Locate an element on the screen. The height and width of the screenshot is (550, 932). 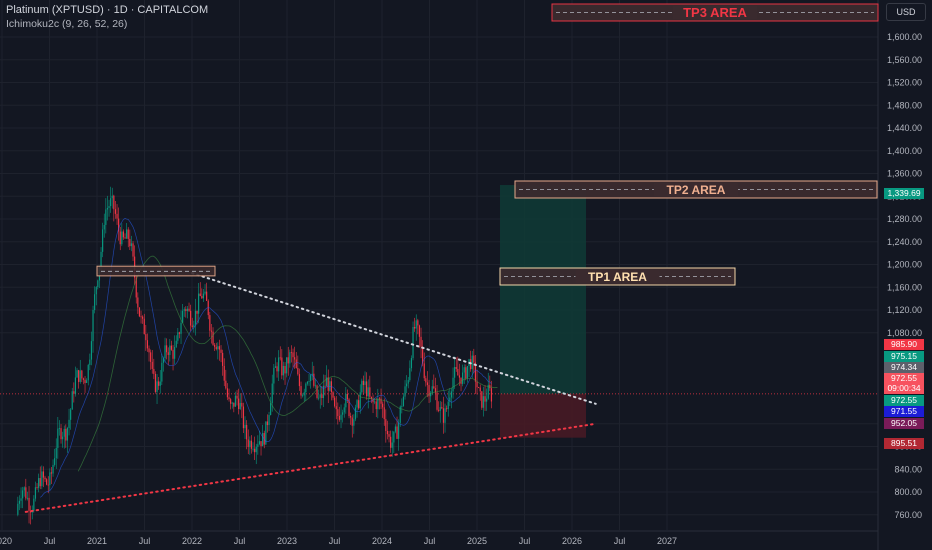
y-tick-label: 1,560.00 is located at coordinates (904, 60).